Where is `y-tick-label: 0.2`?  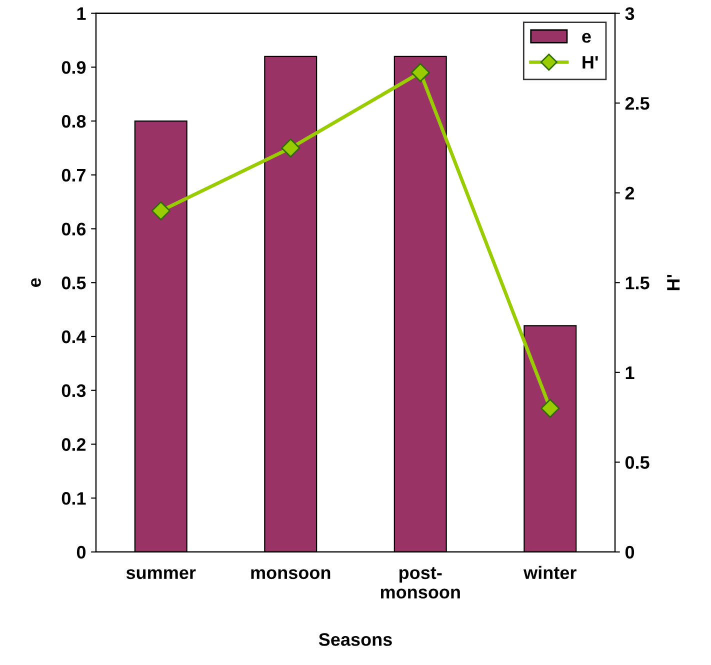 y-tick-label: 0.2 is located at coordinates (74, 444).